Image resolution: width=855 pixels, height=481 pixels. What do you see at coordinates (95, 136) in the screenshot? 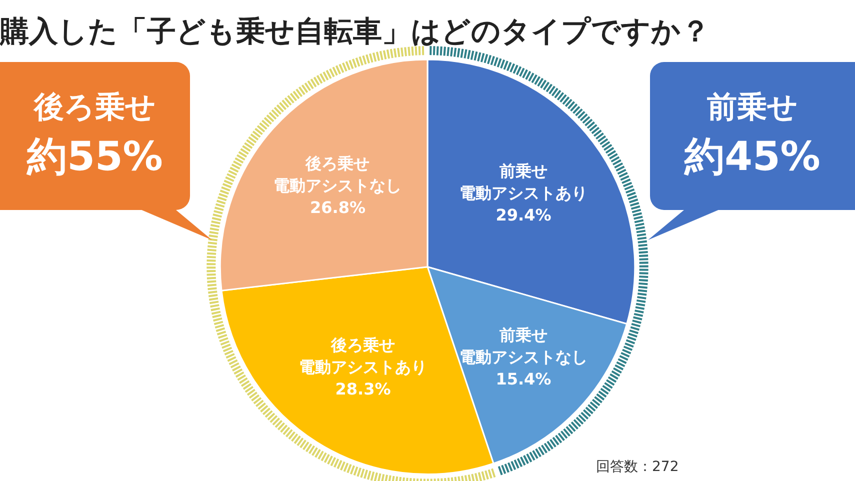
I see `speech-bubble: 後ろ乗せ約55%` at bounding box center [95, 136].